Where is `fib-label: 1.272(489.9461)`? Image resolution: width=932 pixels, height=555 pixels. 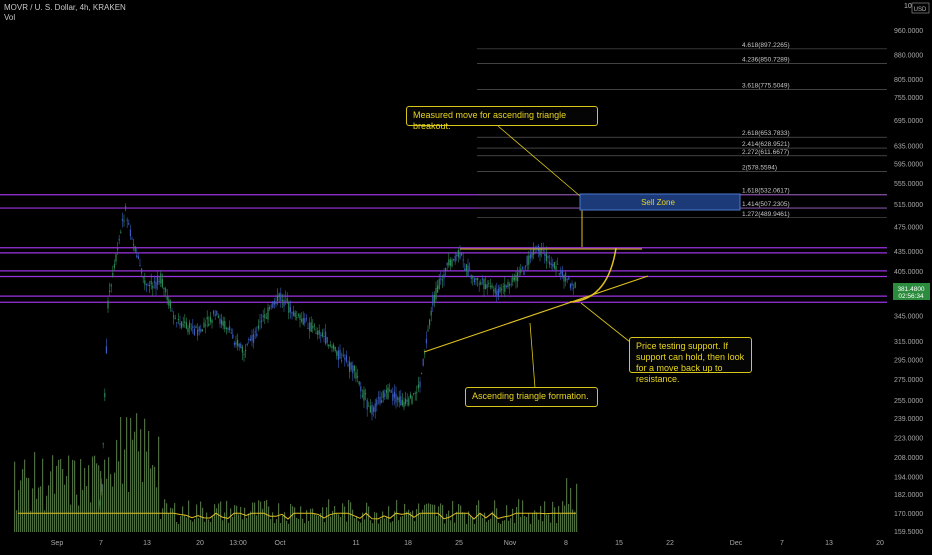
fib-label: 1.272(489.9461) is located at coordinates (766, 214).